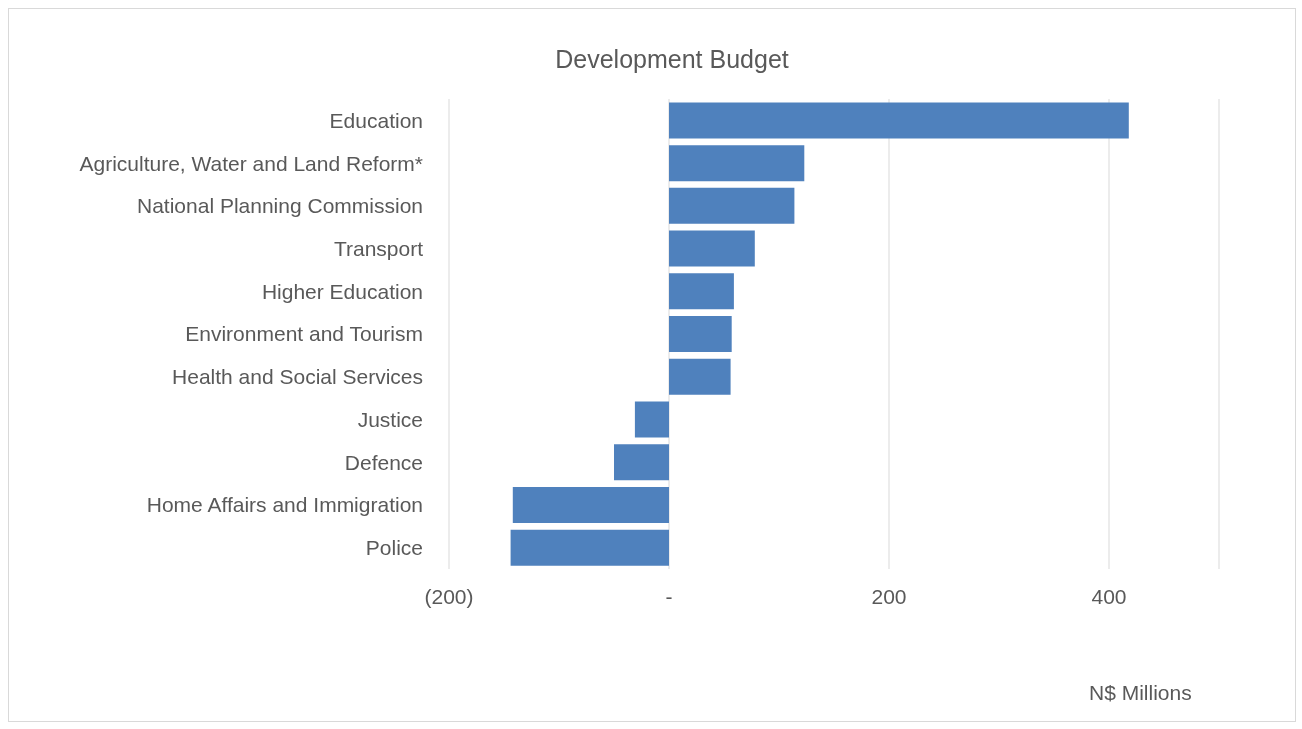  Describe the element at coordinates (889, 596) in the screenshot. I see `x-tick-label: 200` at that location.